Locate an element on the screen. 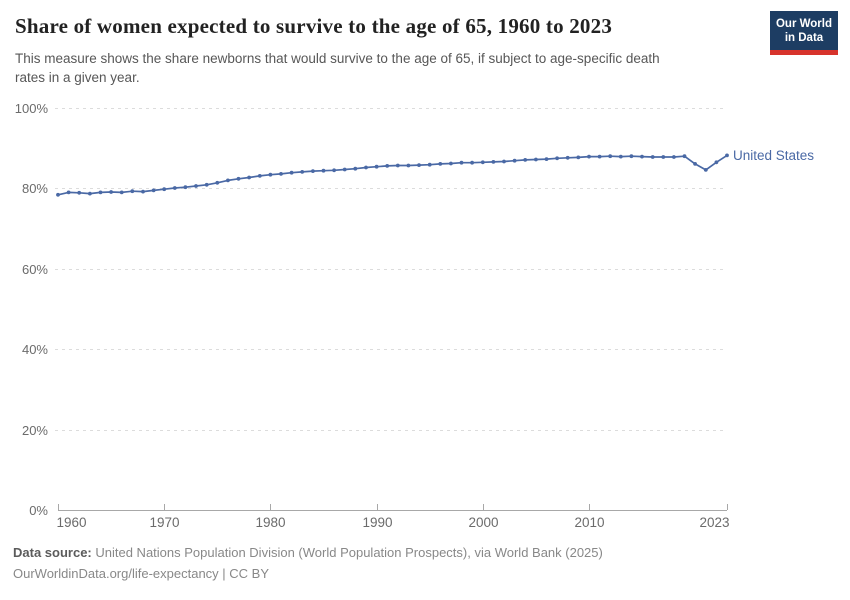 The image size is (850, 600). data-point-1971 is located at coordinates (174, 188).